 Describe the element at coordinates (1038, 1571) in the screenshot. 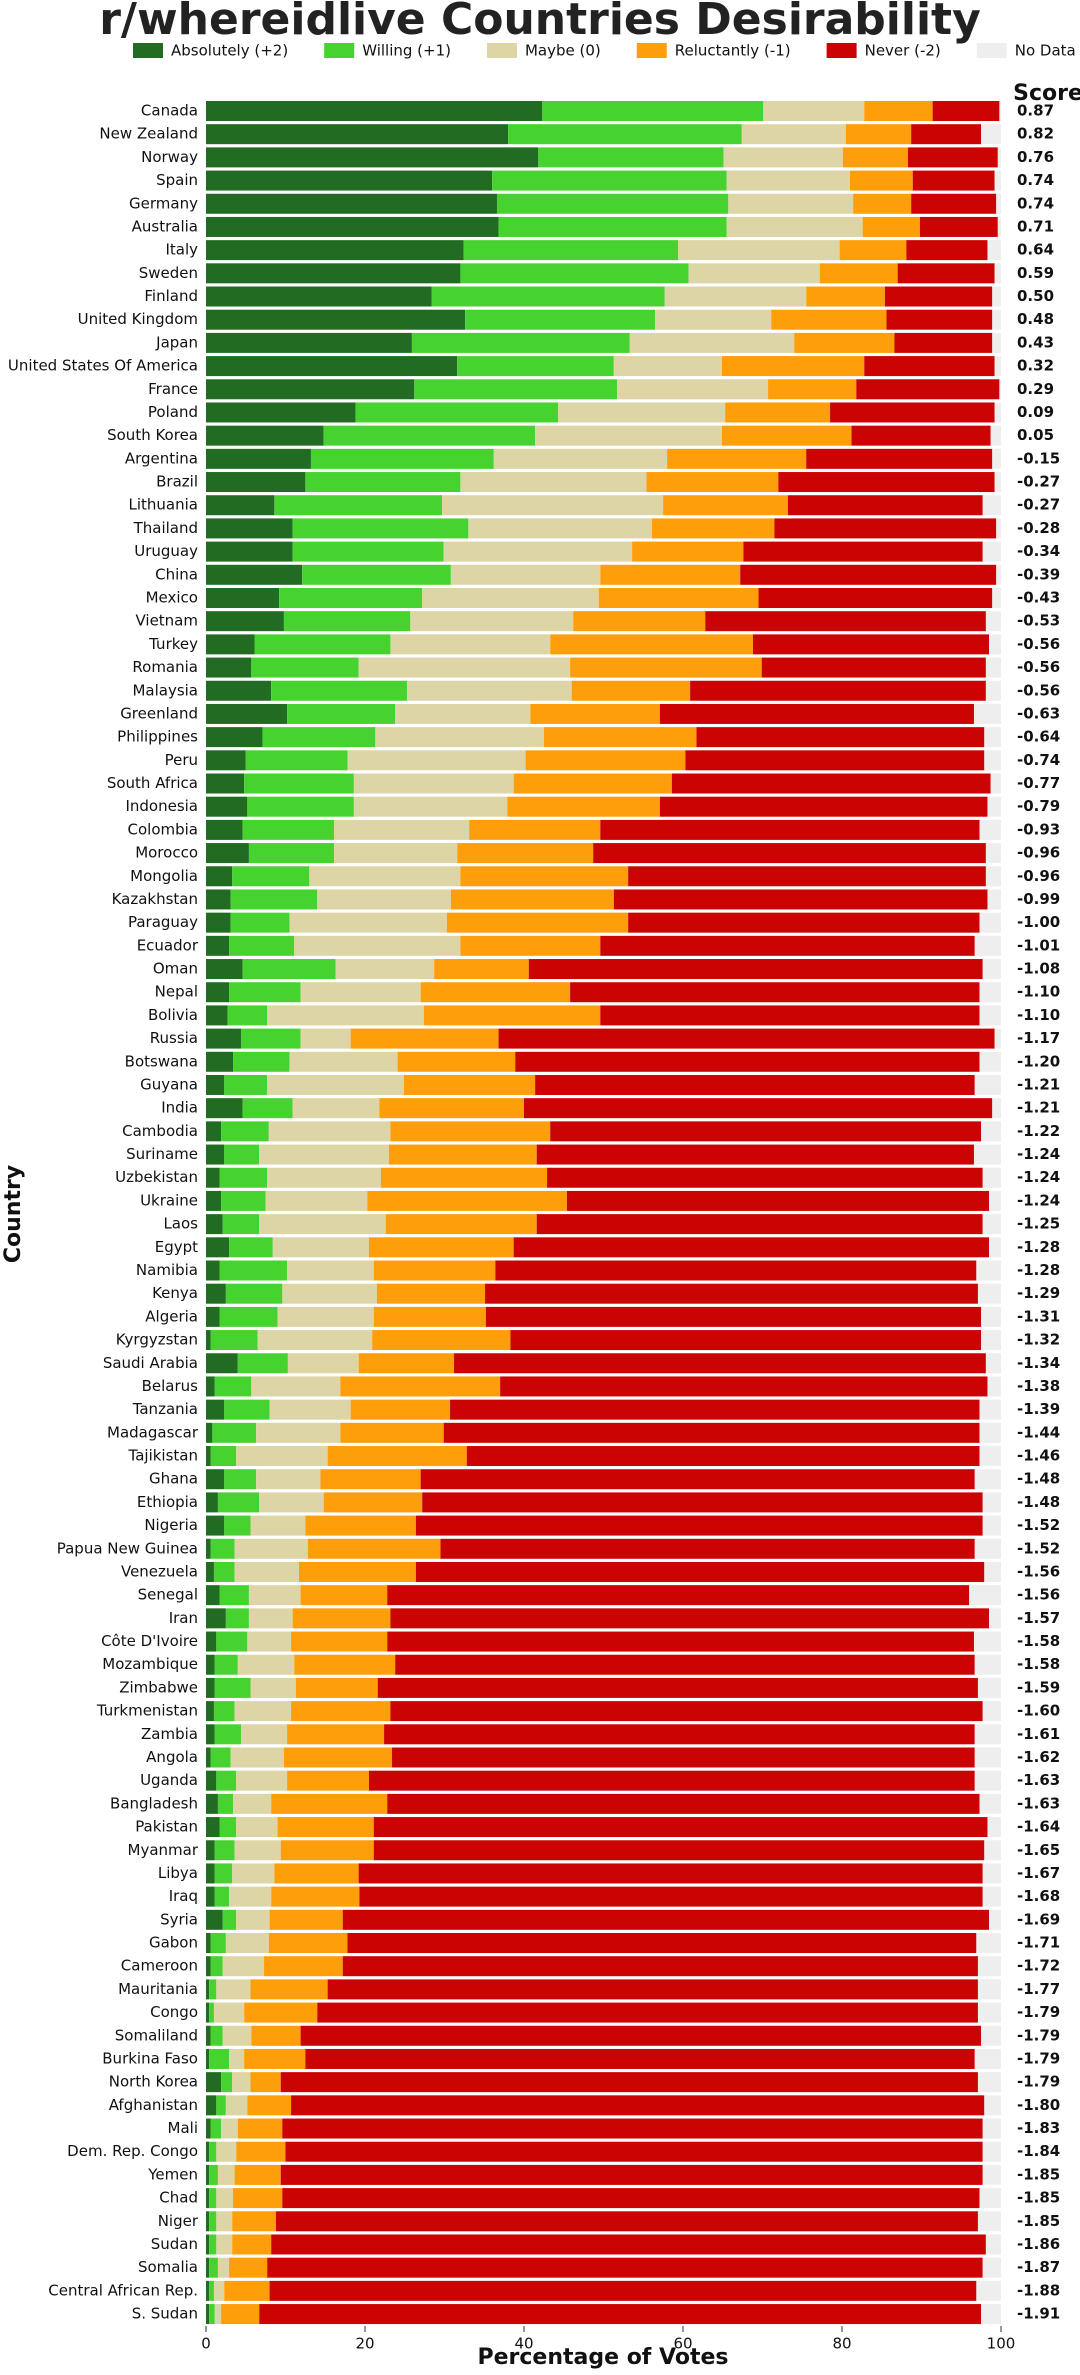

I see `score-label: -1.56` at that location.